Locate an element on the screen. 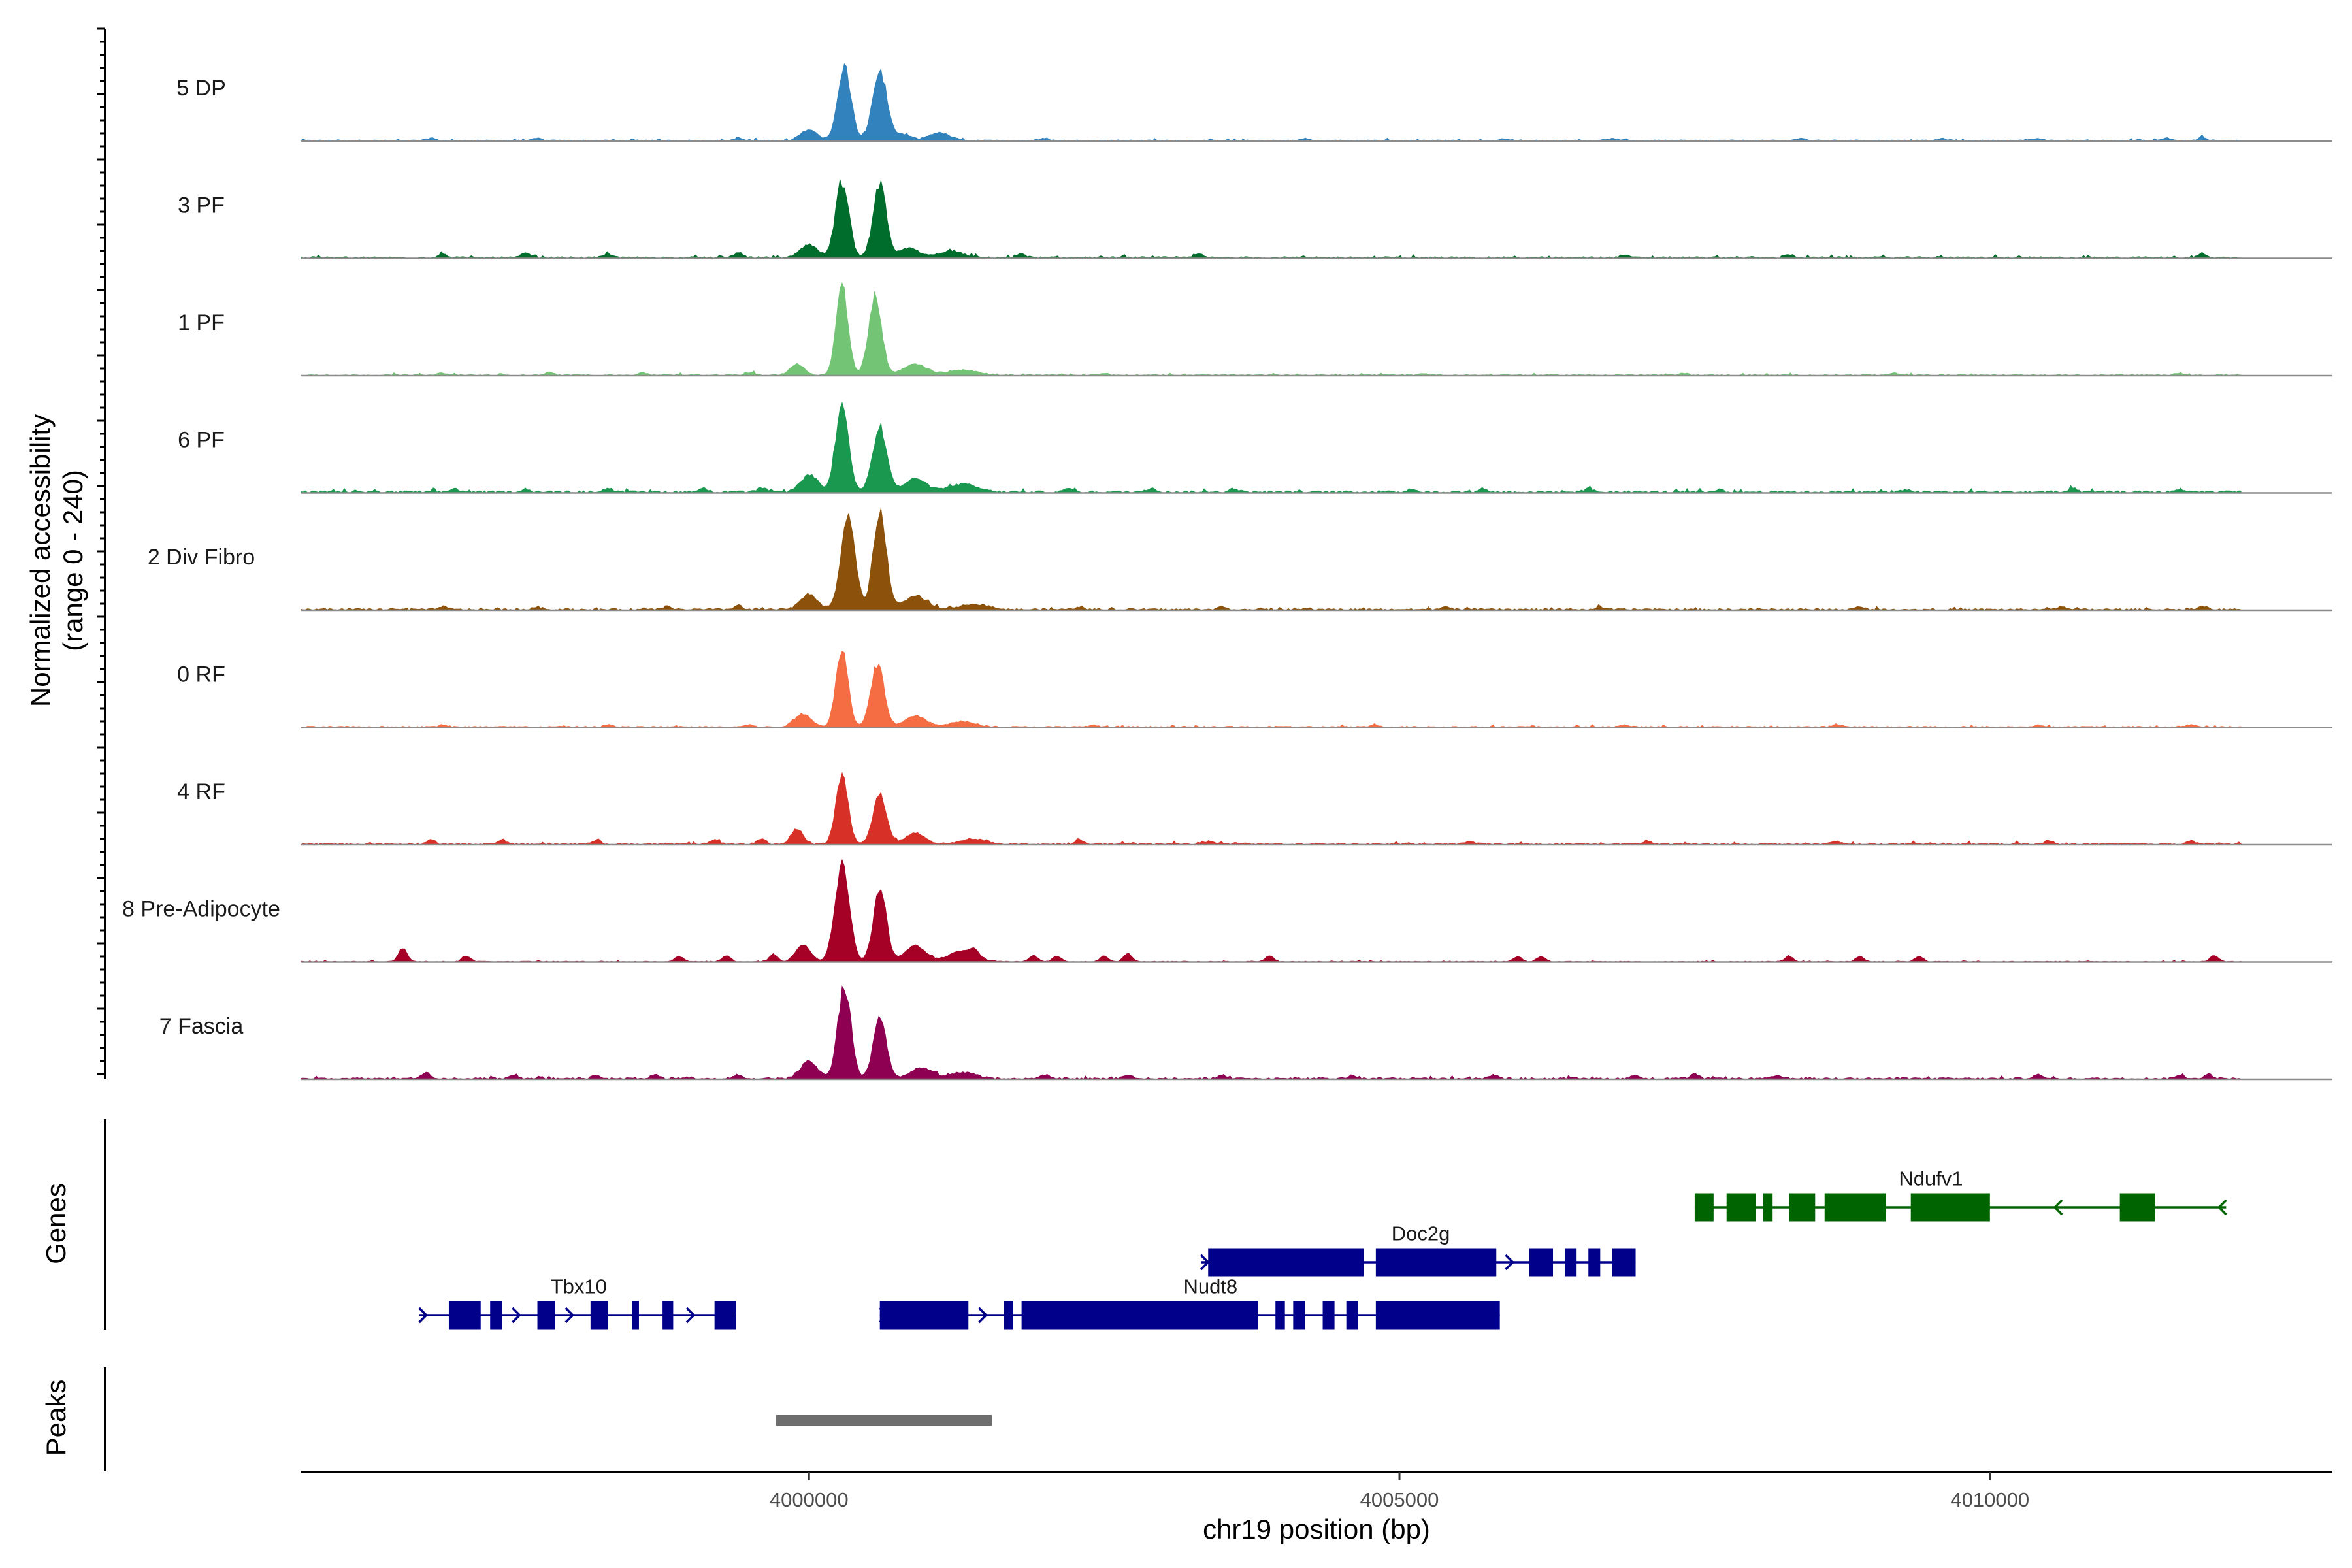 The image size is (2352, 1568). gene-nudt8: Nudt8 is located at coordinates (1189, 1302).